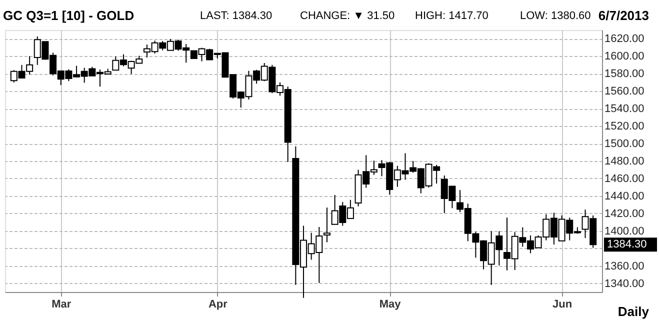  Describe the element at coordinates (624, 196) in the screenshot. I see `y-tick-label: 1440.00` at that location.